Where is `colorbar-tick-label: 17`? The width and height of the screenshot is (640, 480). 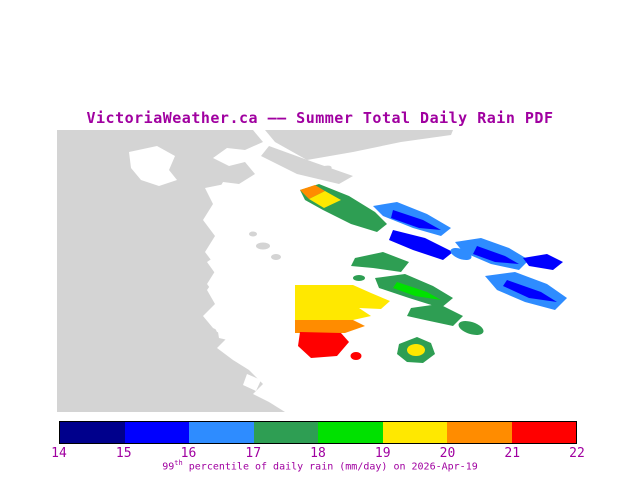
colorbar-tick-label: 17 is located at coordinates (253, 453).